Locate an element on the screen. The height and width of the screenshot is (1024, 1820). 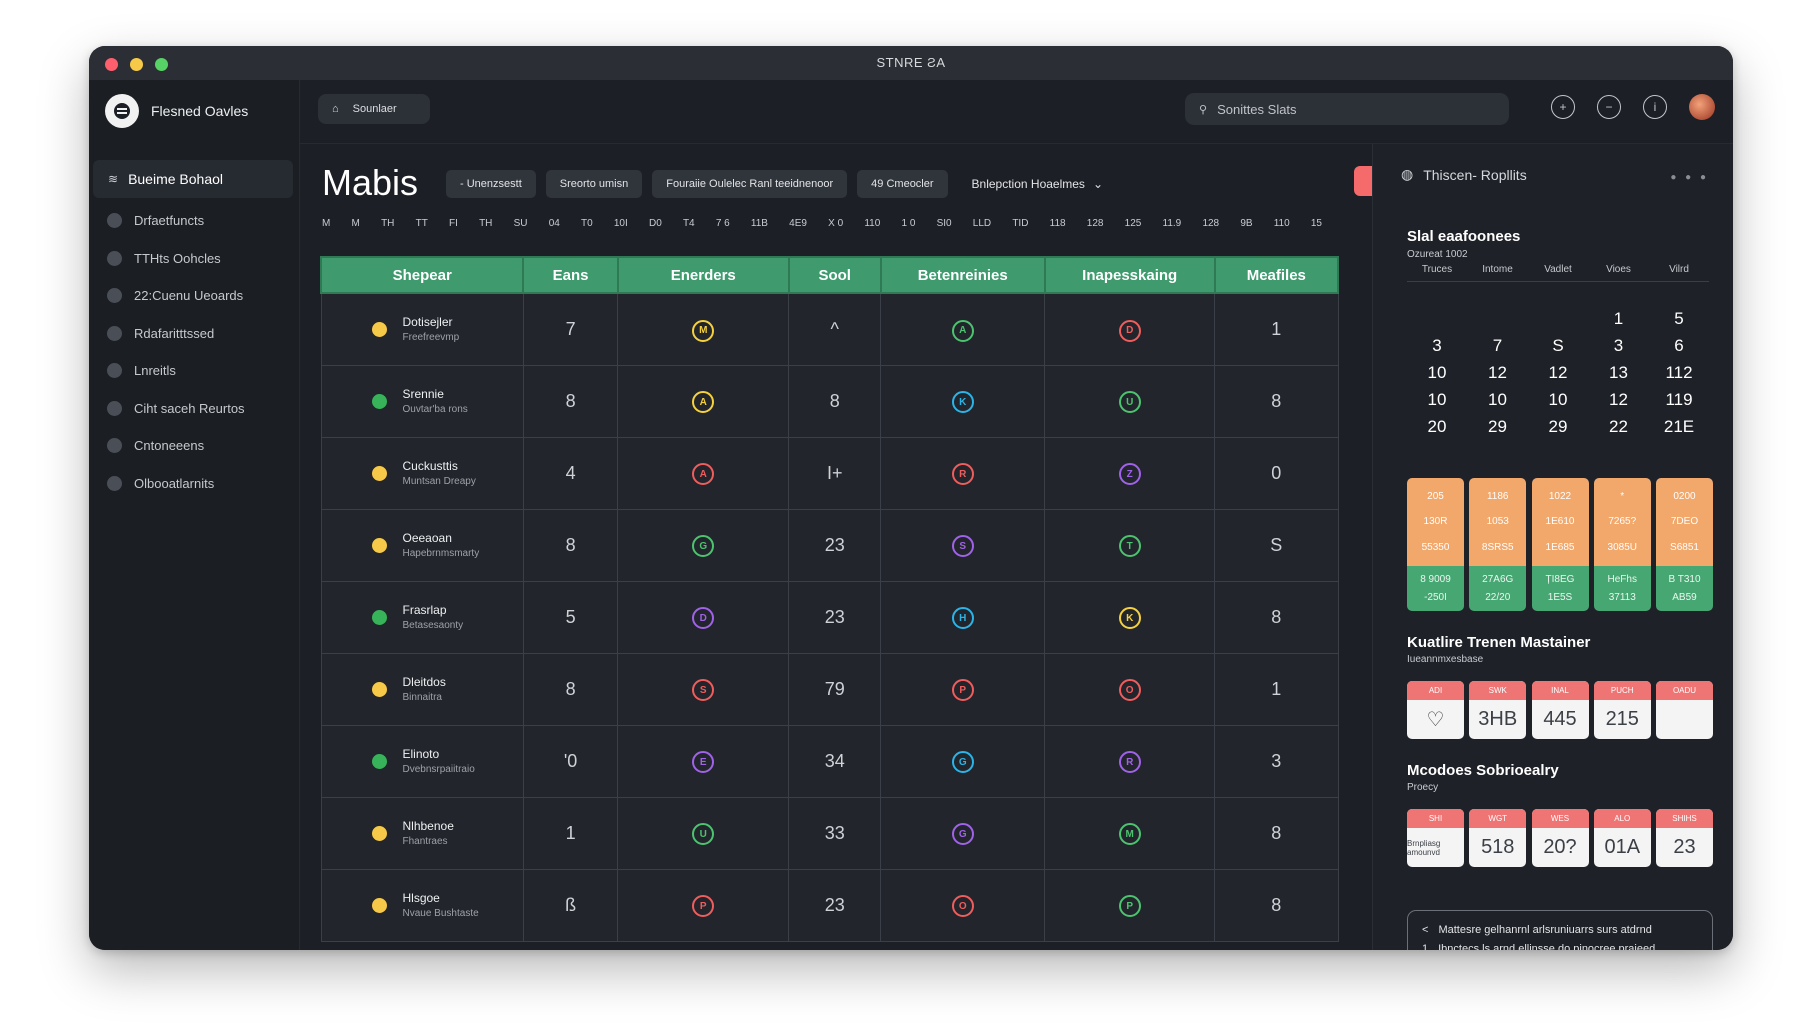
sidebar-item: Rdafaritttssed is located at coordinates (194, 334).